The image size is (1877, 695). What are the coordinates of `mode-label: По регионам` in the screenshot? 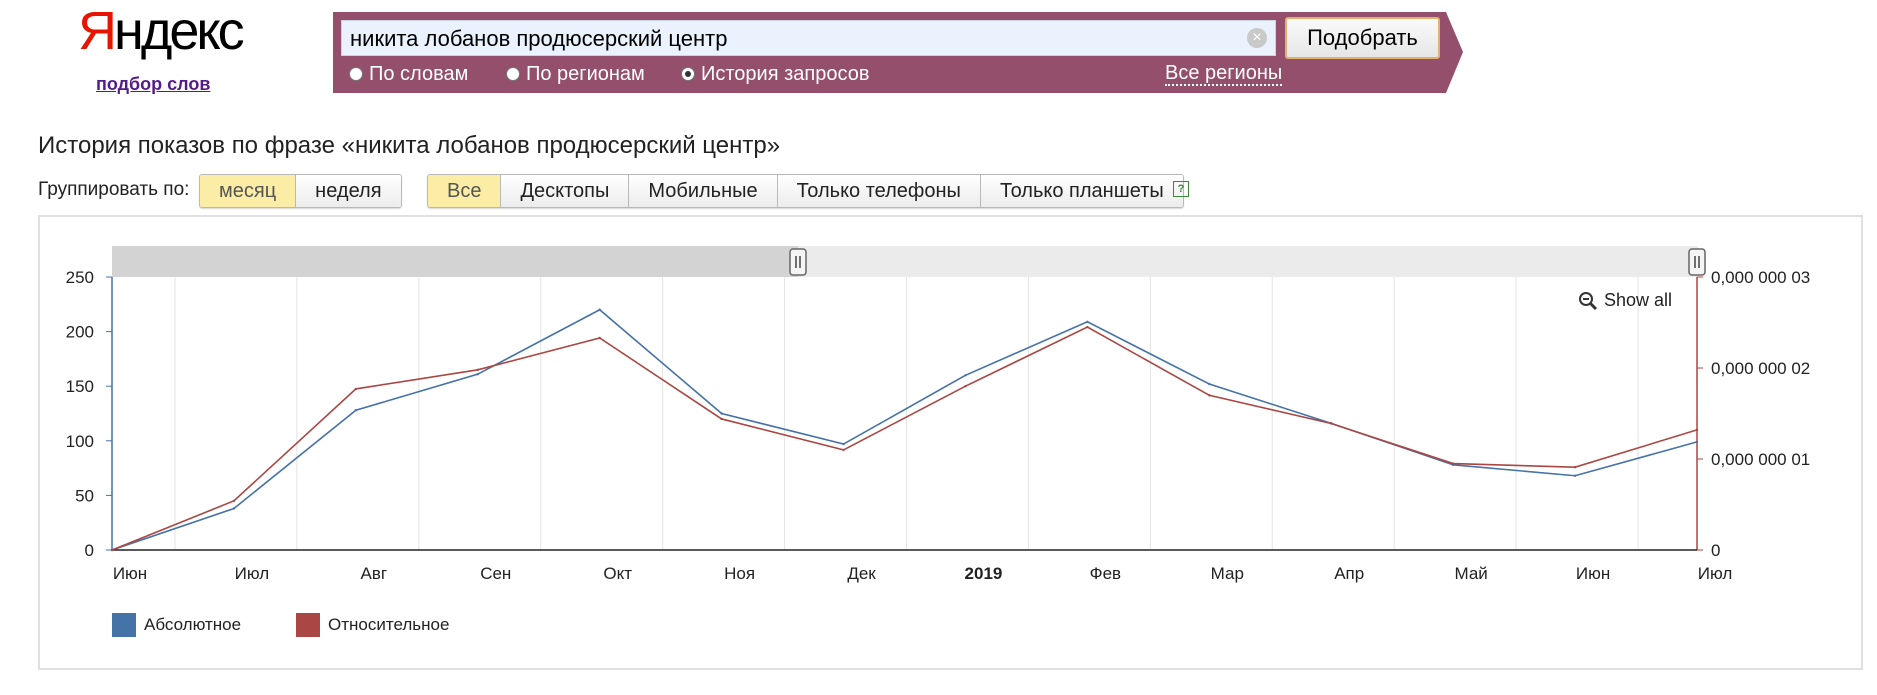 It's located at (585, 73).